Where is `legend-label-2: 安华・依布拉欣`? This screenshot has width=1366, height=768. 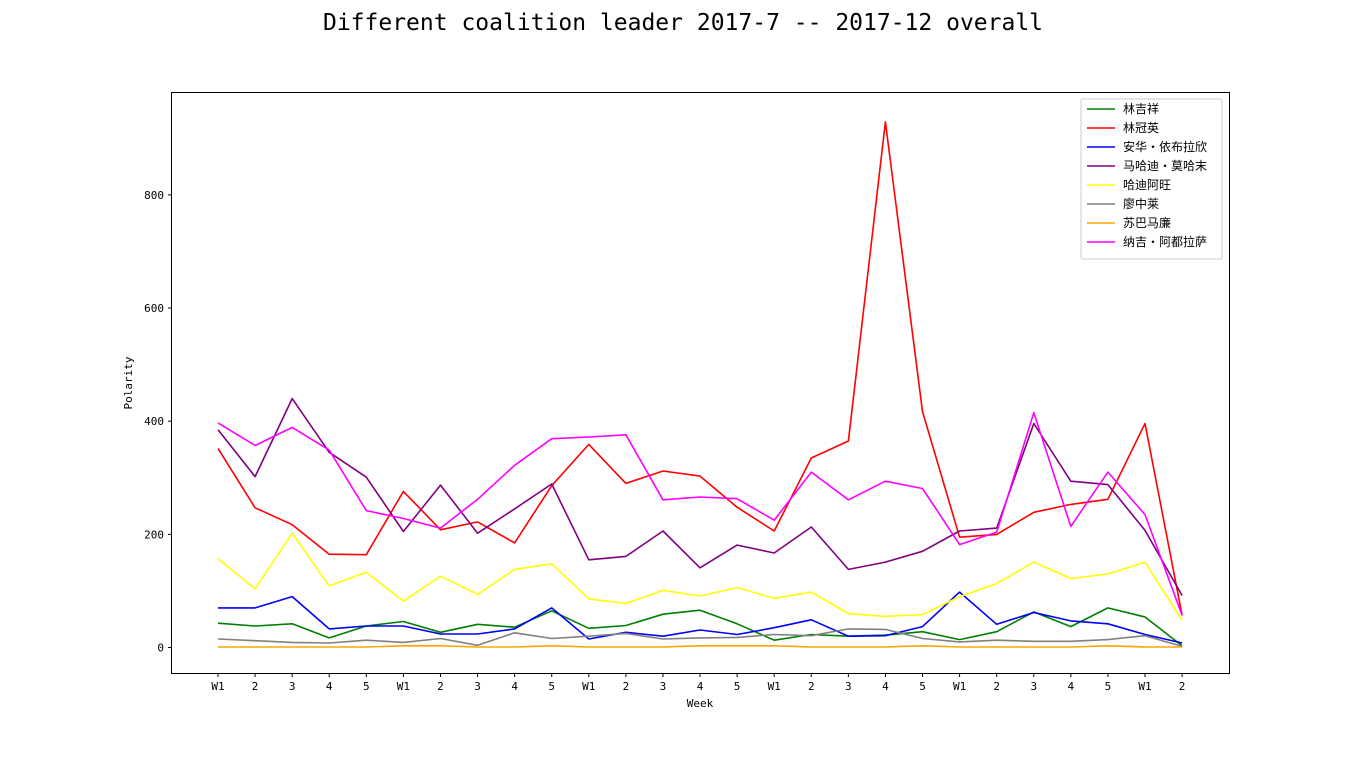 legend-label-2: 安华・依布拉欣 is located at coordinates (1165, 146).